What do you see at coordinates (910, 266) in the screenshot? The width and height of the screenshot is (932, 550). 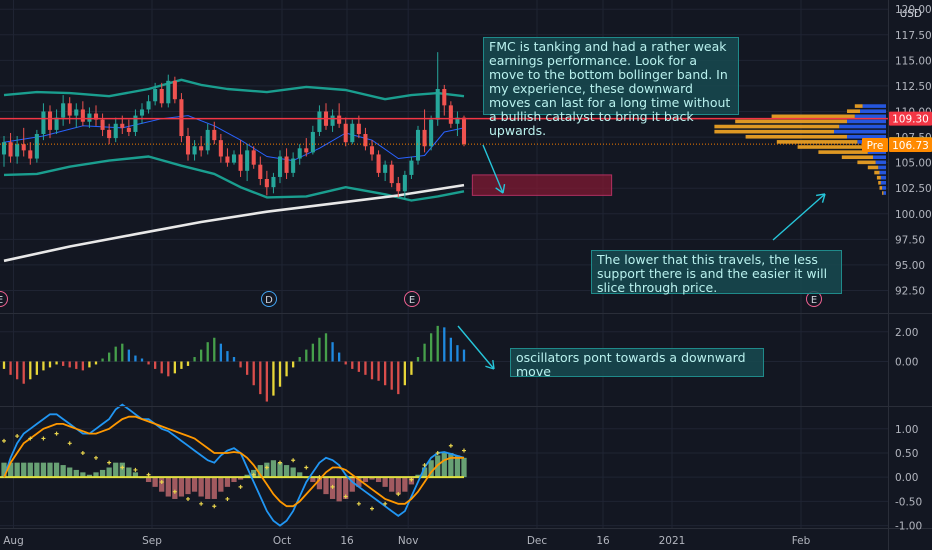 I see `price-axis-tick: 95.00` at bounding box center [910, 266].